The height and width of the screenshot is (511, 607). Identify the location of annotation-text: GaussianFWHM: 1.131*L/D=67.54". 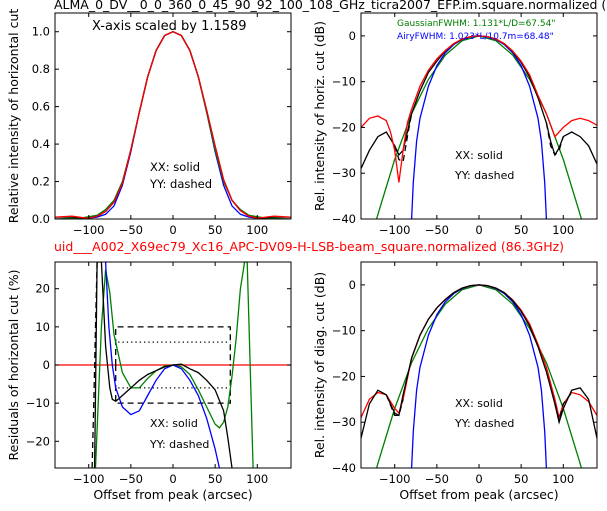
(476, 24).